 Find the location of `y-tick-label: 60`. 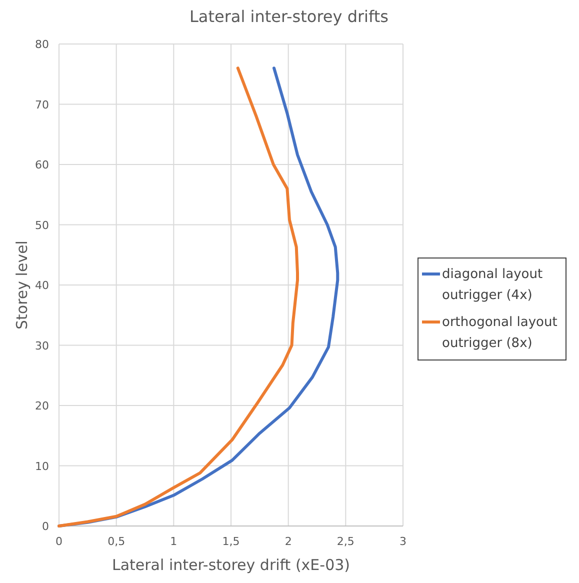

y-tick-label: 60 is located at coordinates (42, 165).